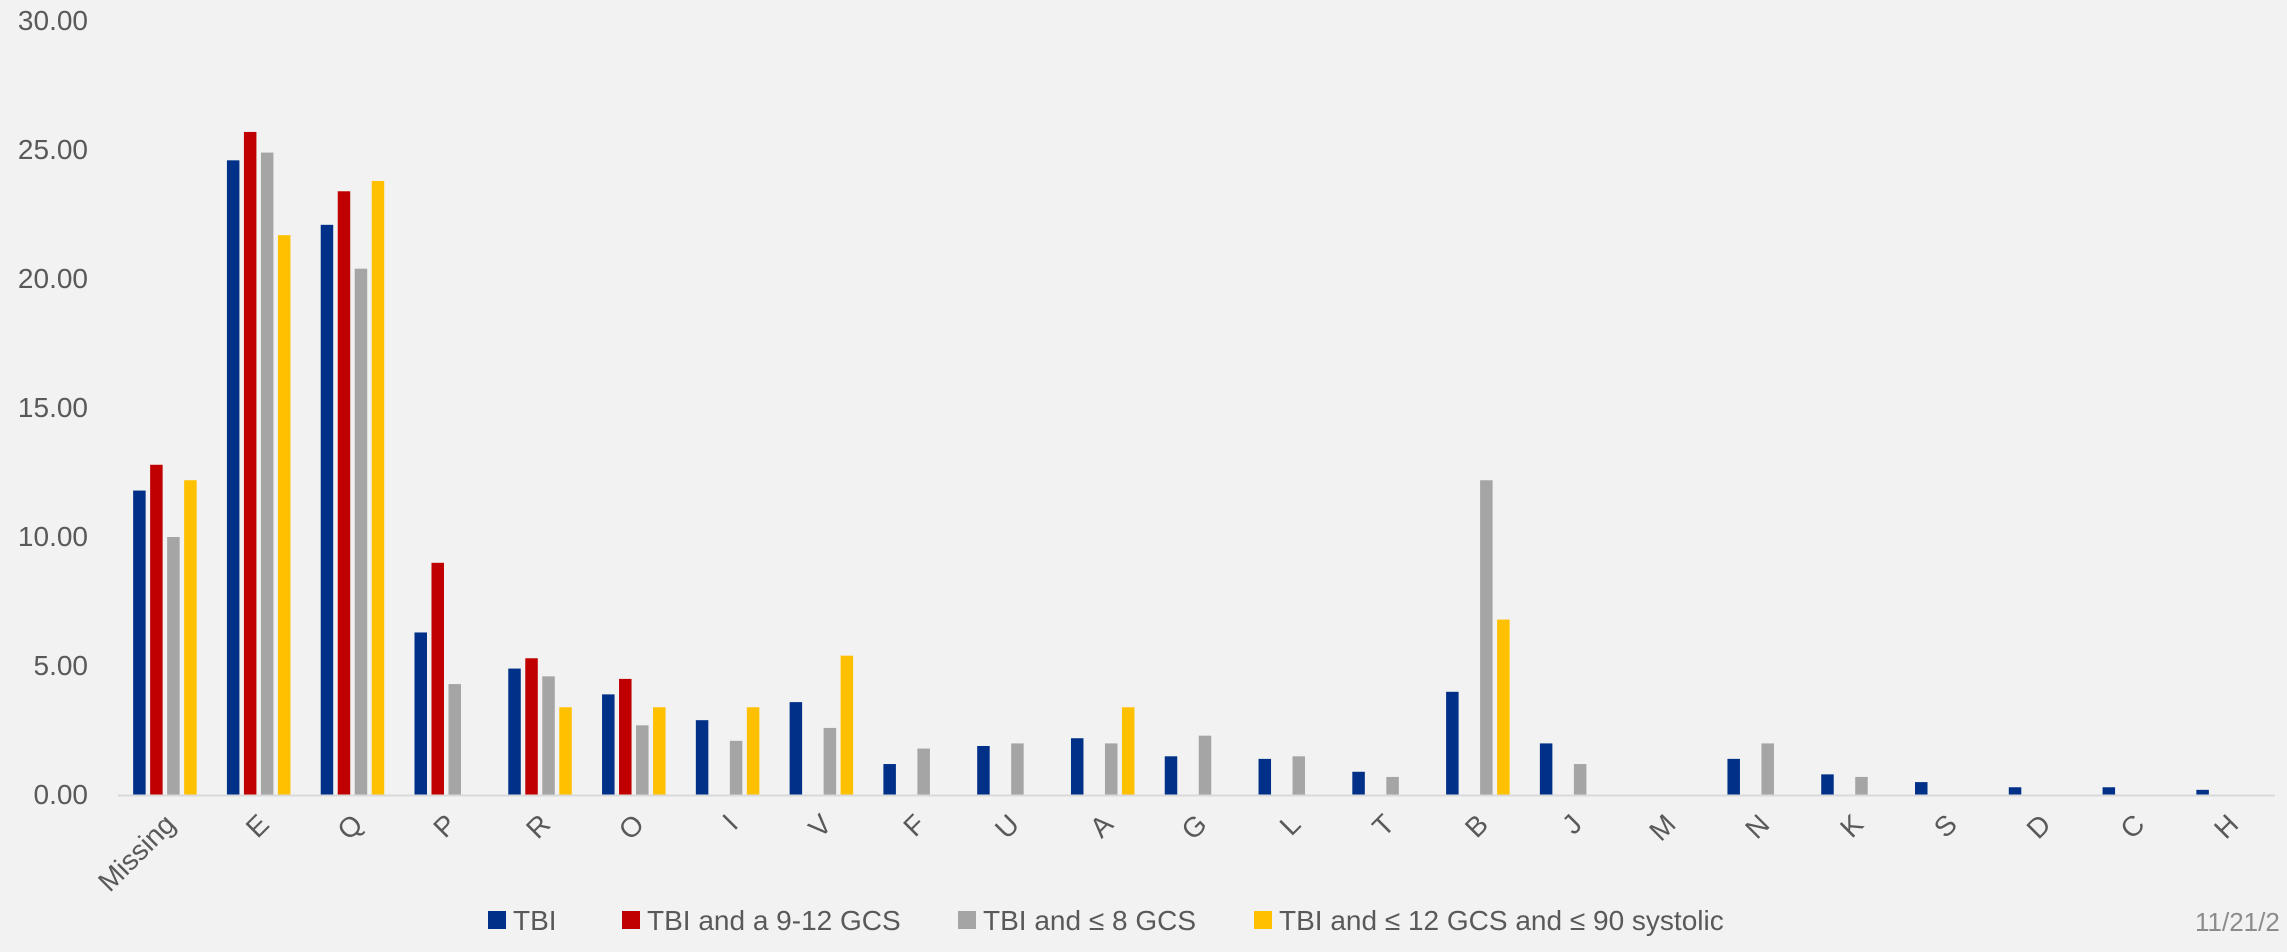 This screenshot has width=2287, height=952. I want to click on legend-item: TBI and a 9-12 GCS, so click(761, 920).